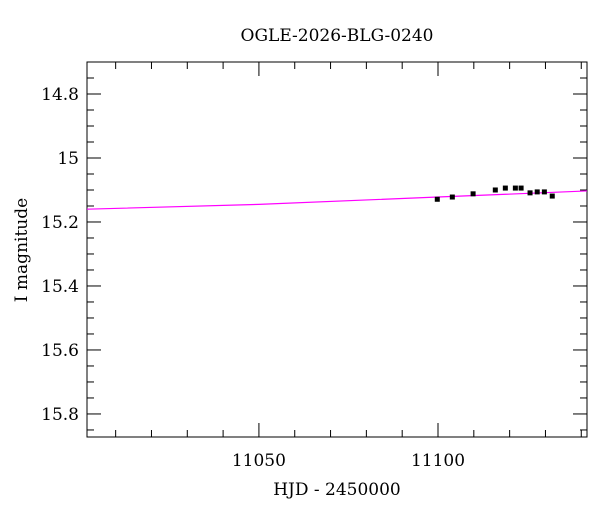 The image size is (600, 516). Describe the element at coordinates (60, 95) in the screenshot. I see `y-tick-label: 14.8` at that location.